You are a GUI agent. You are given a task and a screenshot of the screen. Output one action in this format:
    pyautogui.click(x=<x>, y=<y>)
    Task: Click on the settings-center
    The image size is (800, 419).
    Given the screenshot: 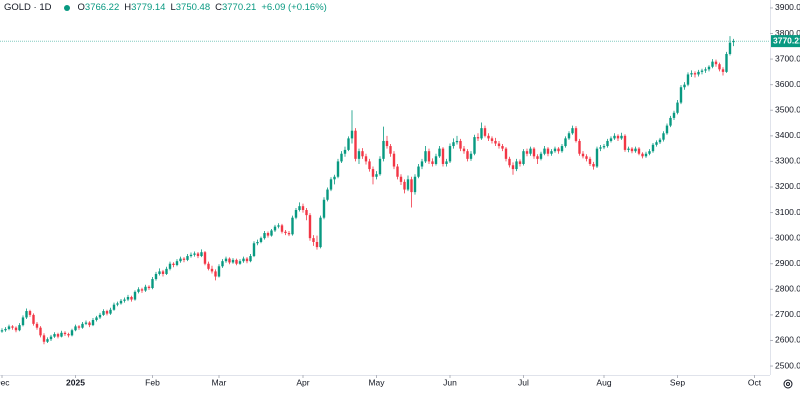 What is the action you would take?
    pyautogui.click(x=788, y=384)
    